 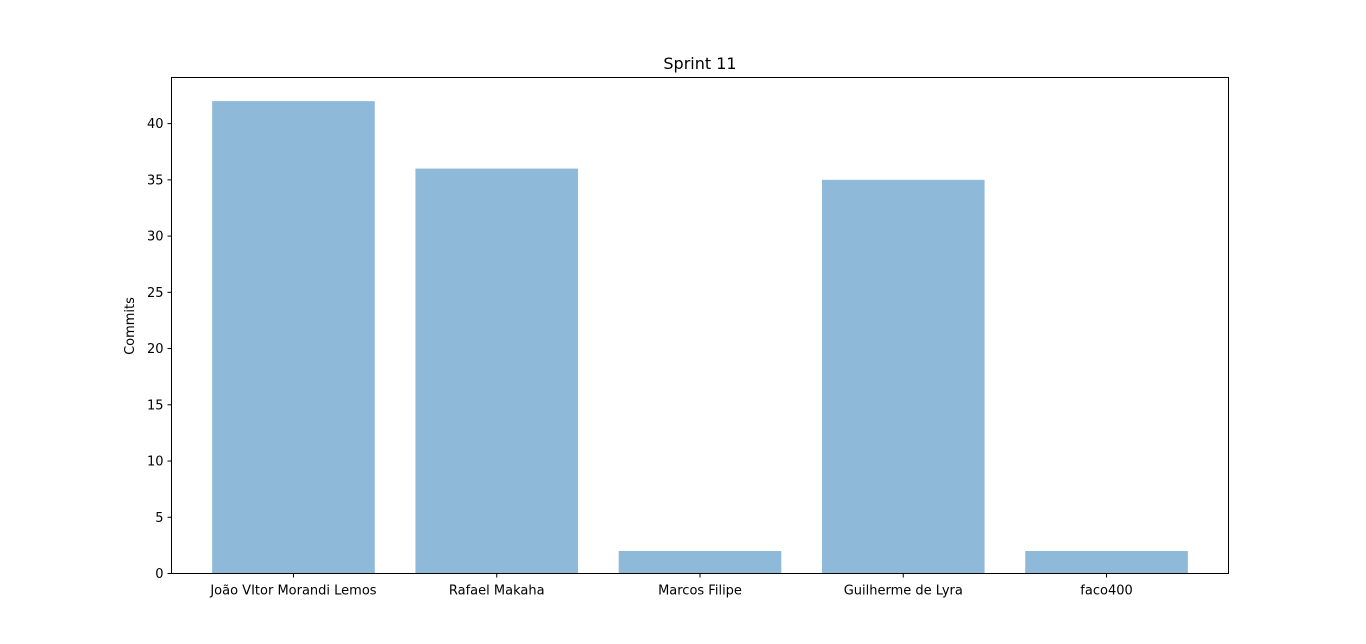 I want to click on y-axis: 0 5 10 15 20 25 30 35 40, so click(x=159, y=349).